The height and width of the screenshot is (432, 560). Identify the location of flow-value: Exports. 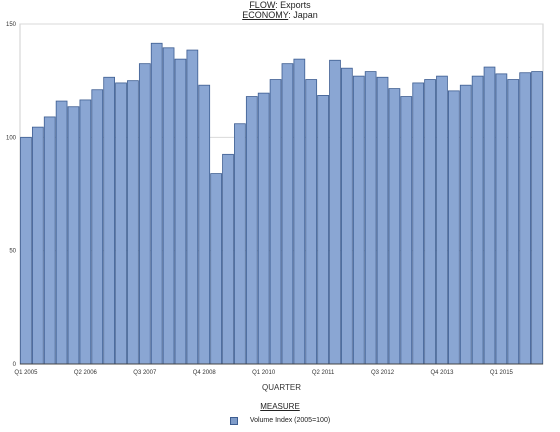
(295, 5).